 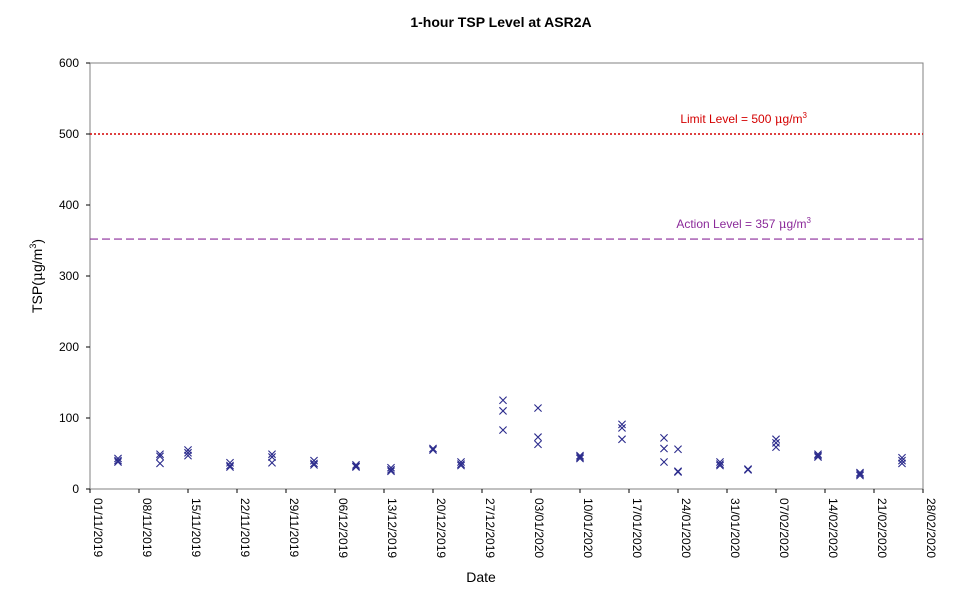 I want to click on y-tick-label: 100, so click(x=69, y=418).